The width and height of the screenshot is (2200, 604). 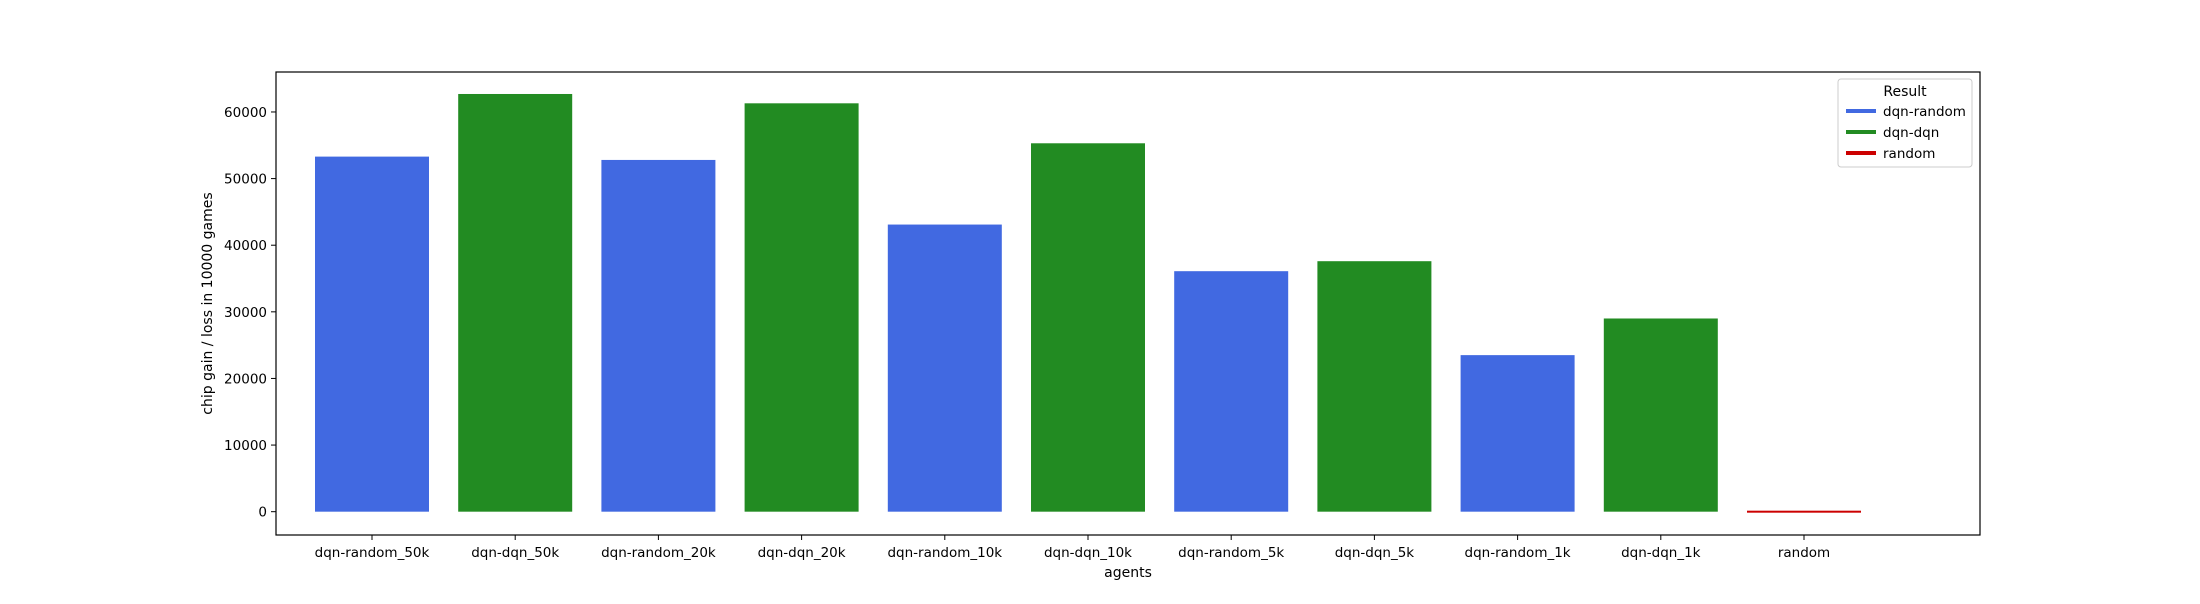 What do you see at coordinates (245, 313) in the screenshot?
I see `y-tick-label: 30000` at bounding box center [245, 313].